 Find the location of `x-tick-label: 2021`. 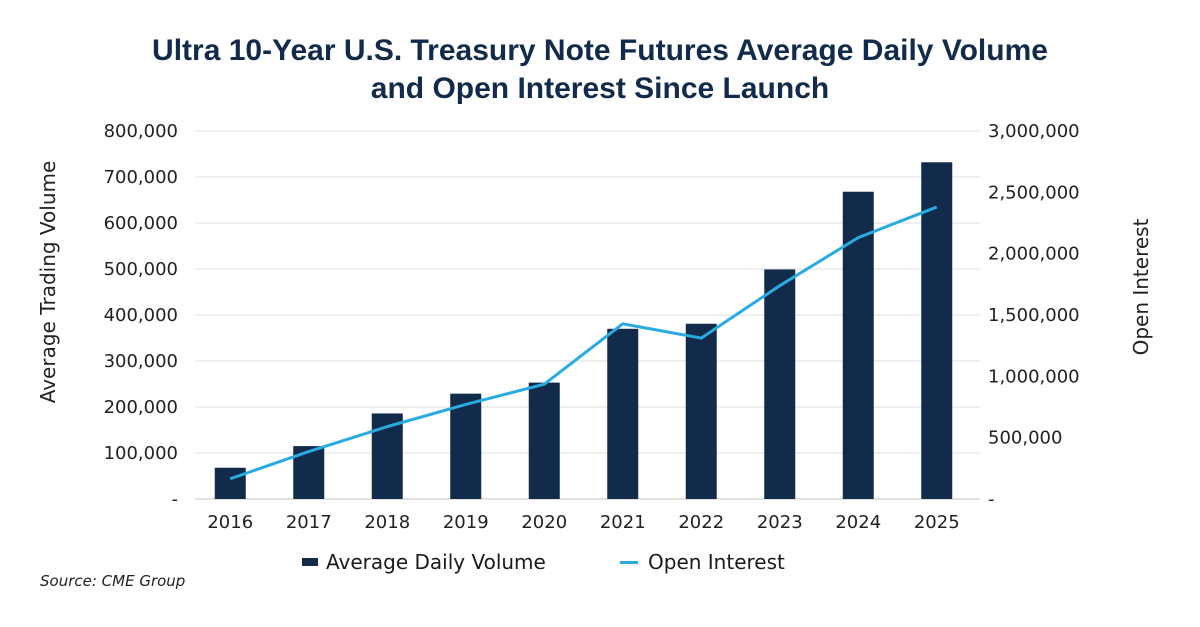

x-tick-label: 2021 is located at coordinates (623, 522).